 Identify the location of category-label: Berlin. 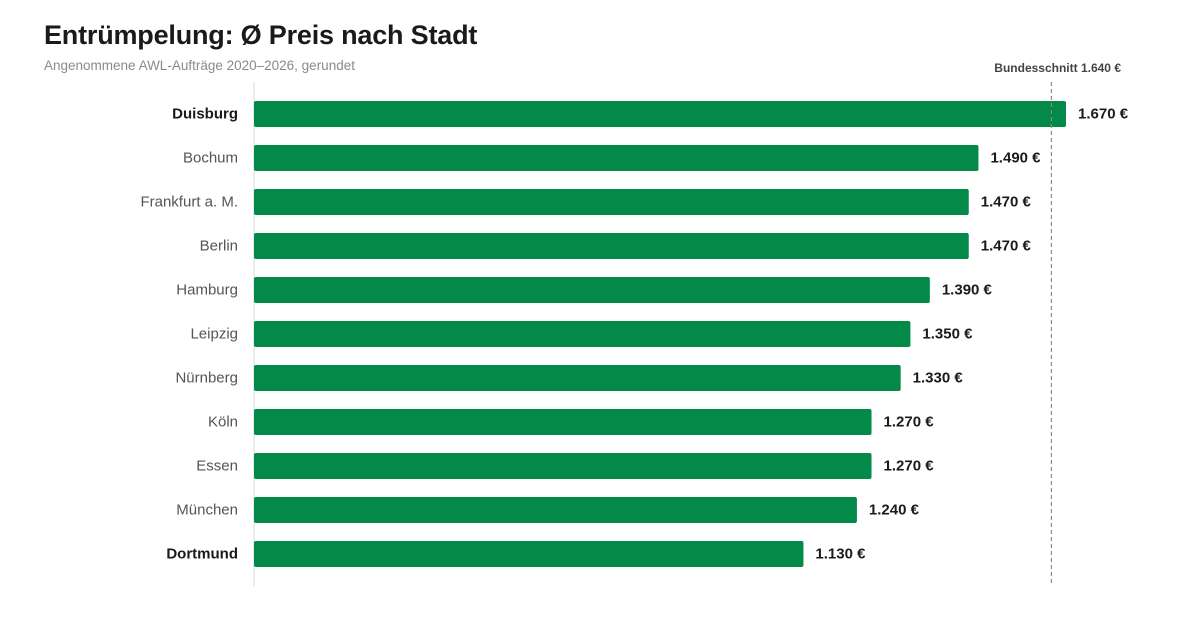
(219, 246).